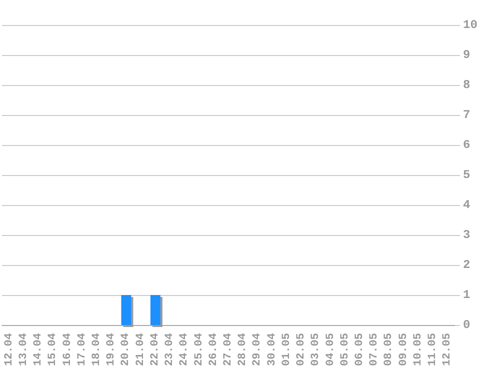 The height and width of the screenshot is (370, 498). What do you see at coordinates (199, 349) in the screenshot?
I see `x-tick-label: 25.04` at bounding box center [199, 349].